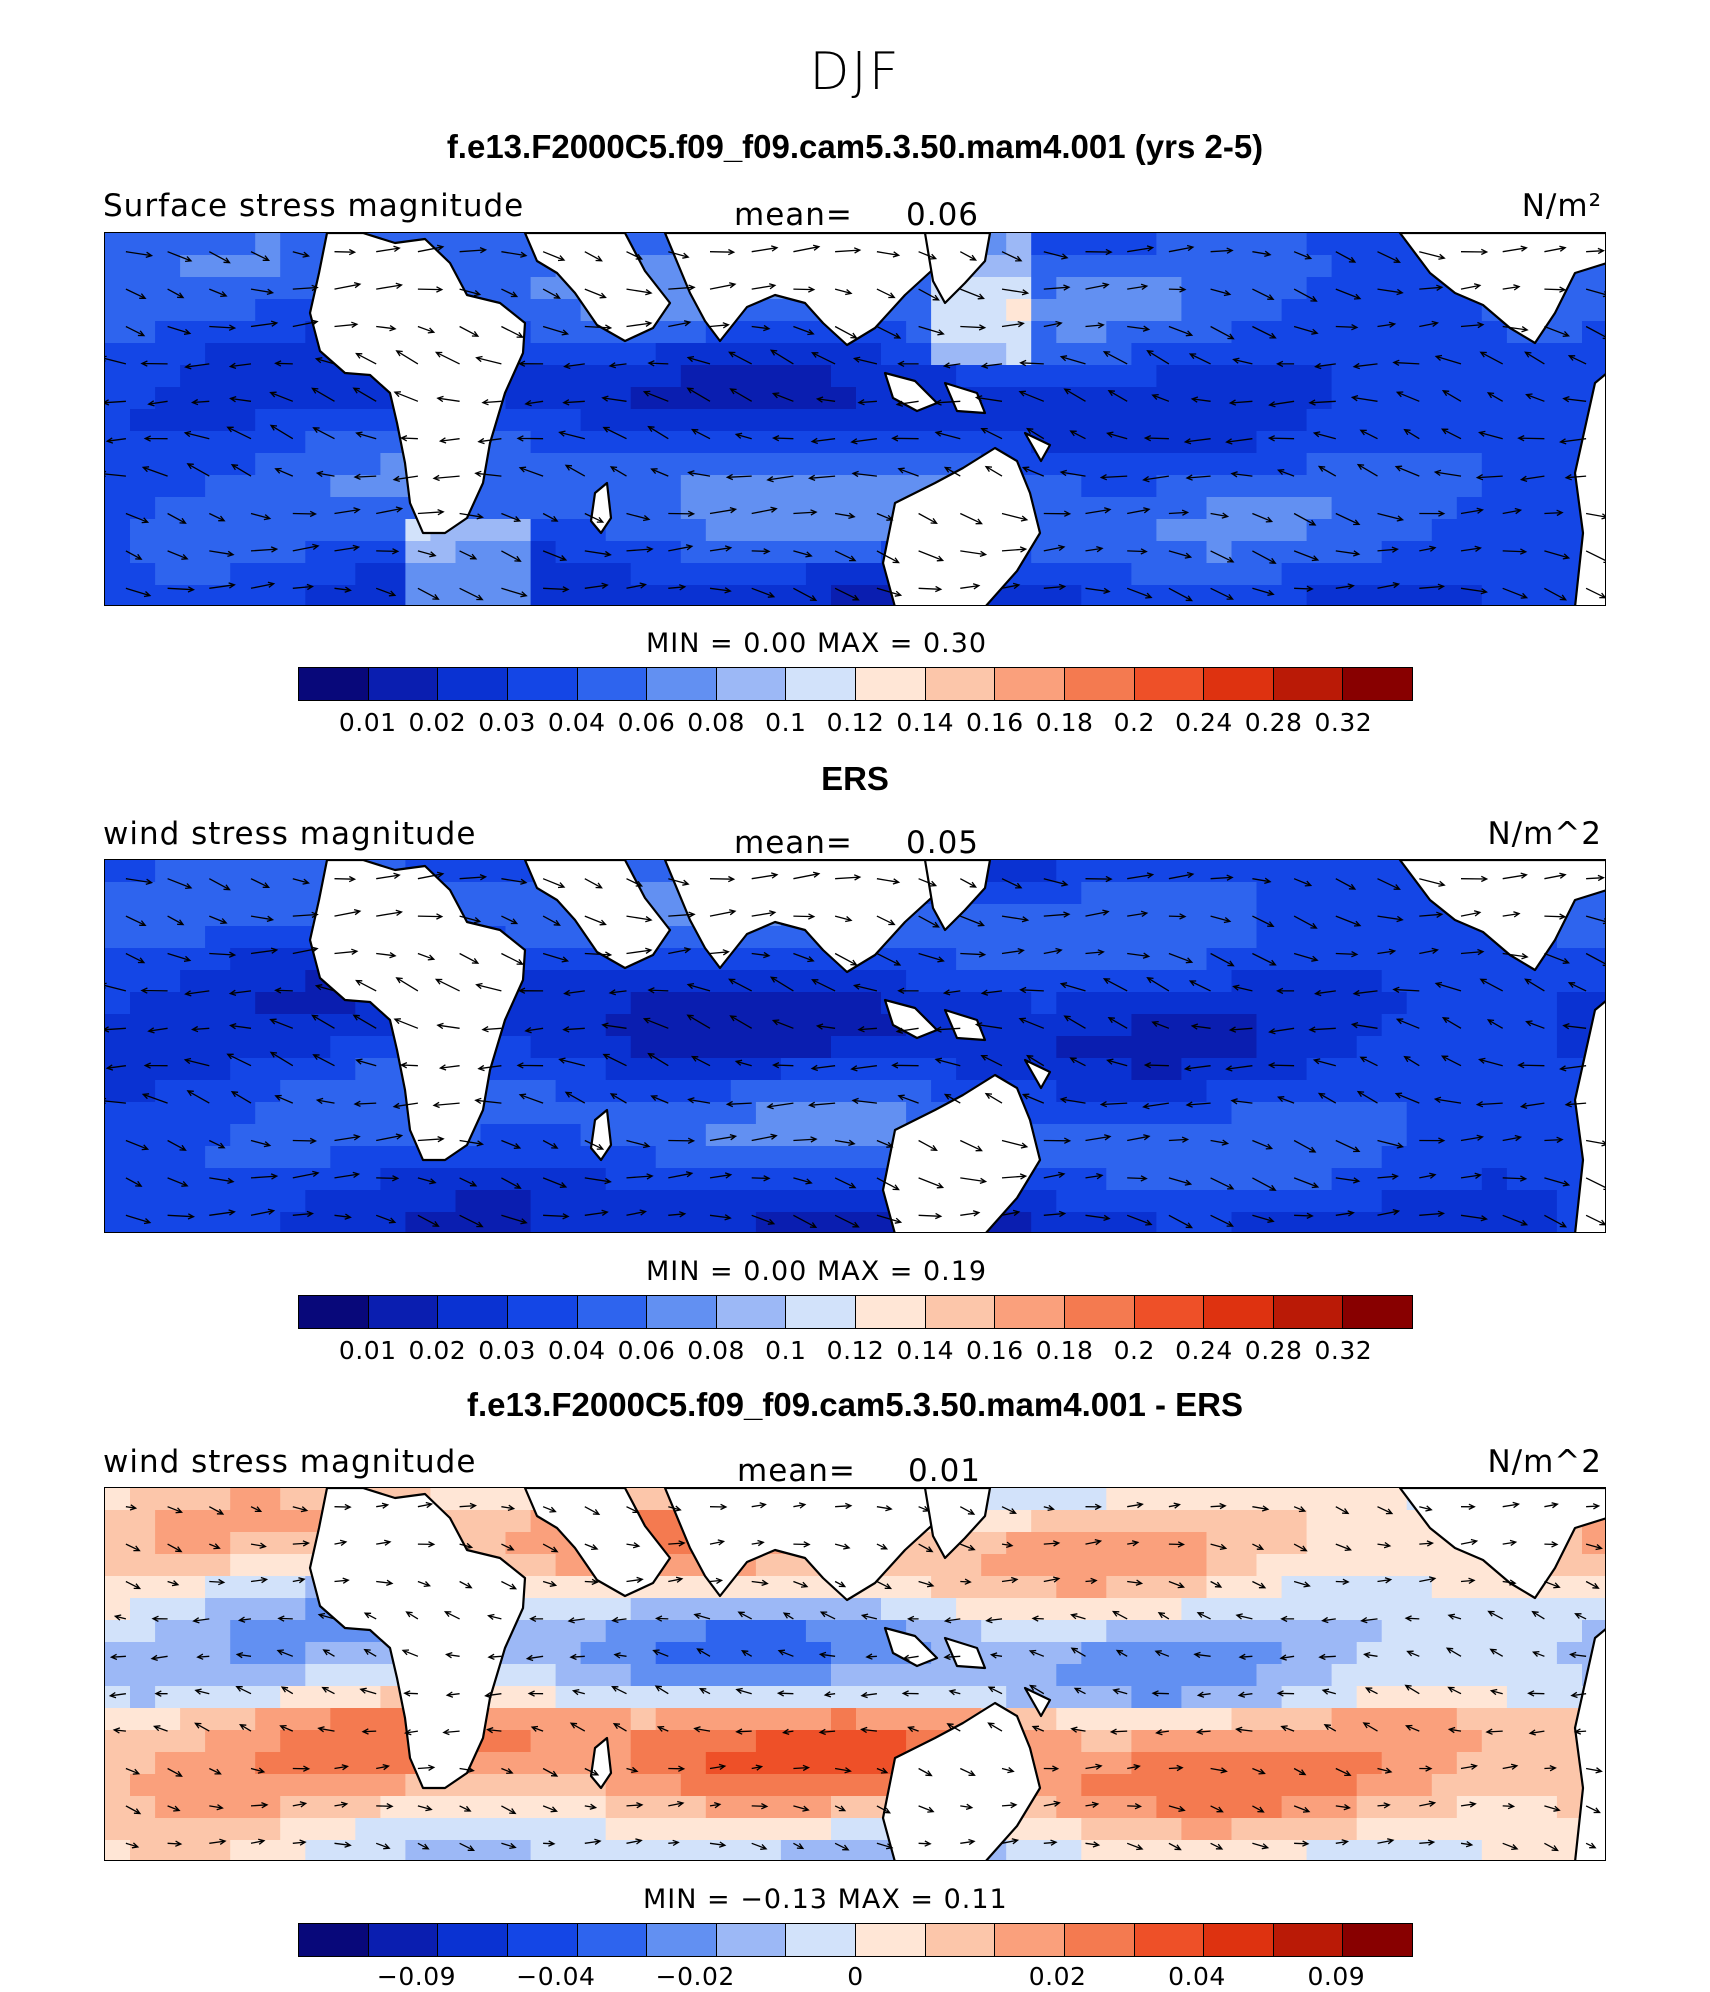  I want to click on panel-1-units: N/m², so click(1561, 206).